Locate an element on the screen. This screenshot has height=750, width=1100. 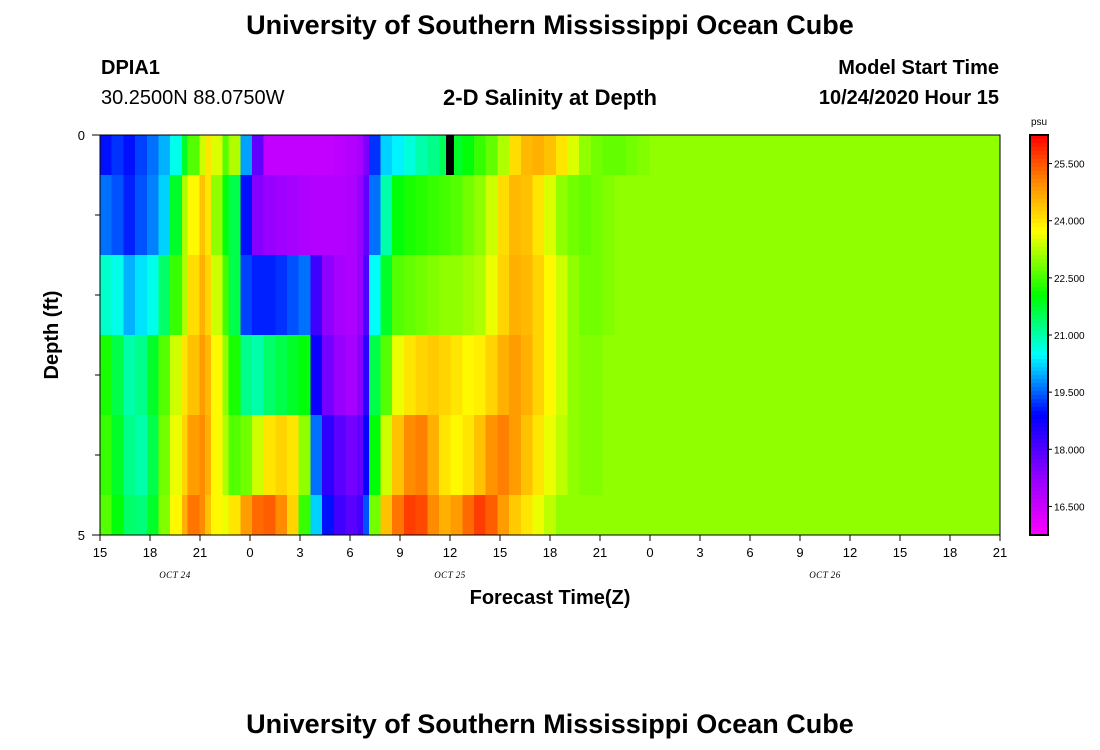
colorbar-label: 24.000 is located at coordinates (1069, 222).